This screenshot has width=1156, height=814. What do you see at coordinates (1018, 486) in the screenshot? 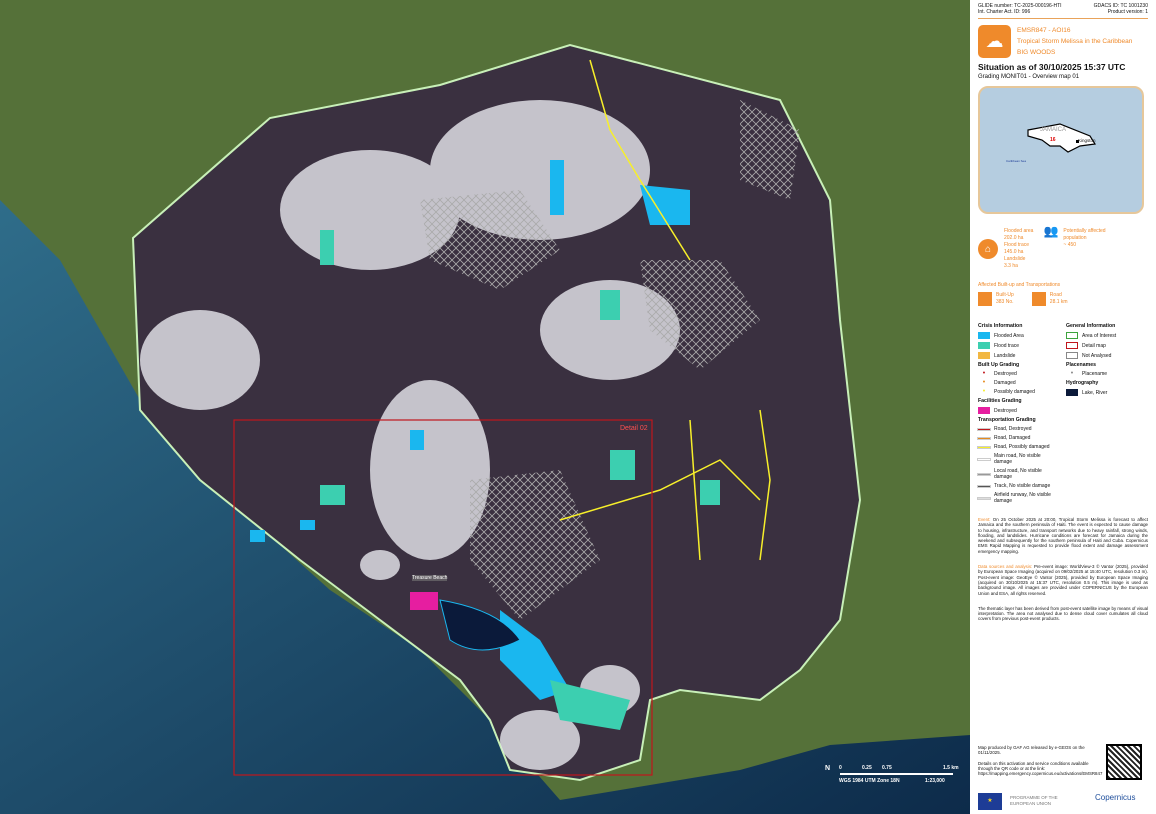
I see `legend-item: Track, No visible damage` at bounding box center [1018, 486].